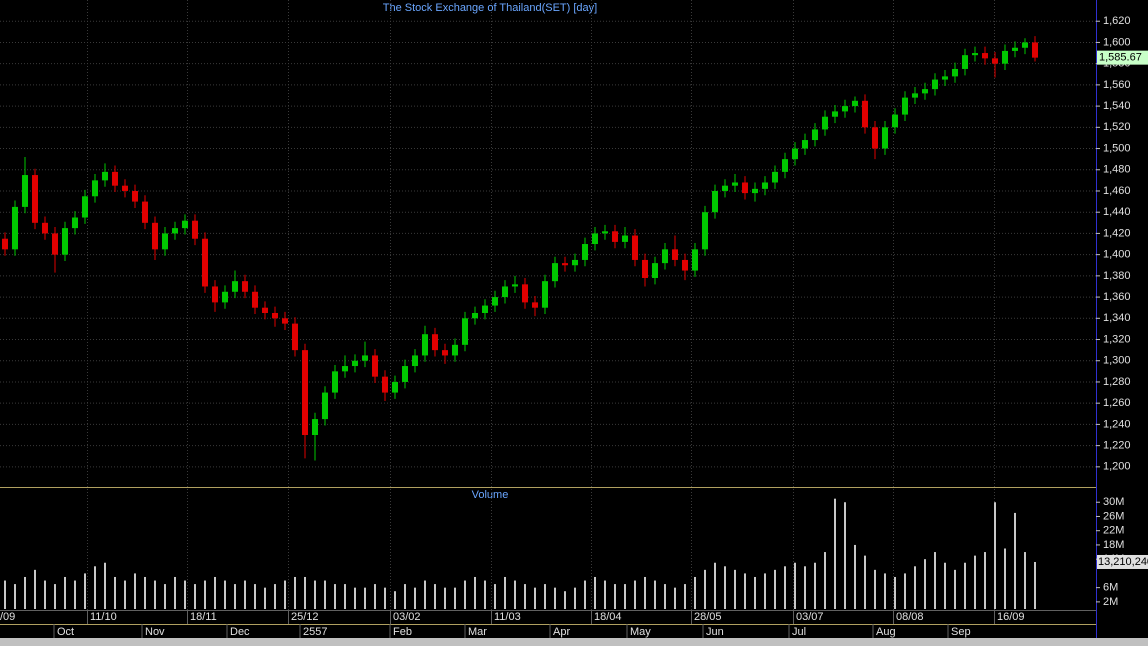 The width and height of the screenshot is (1148, 646). What do you see at coordinates (507, 617) in the screenshot?
I see `x-tick-label: 11/03` at bounding box center [507, 617].